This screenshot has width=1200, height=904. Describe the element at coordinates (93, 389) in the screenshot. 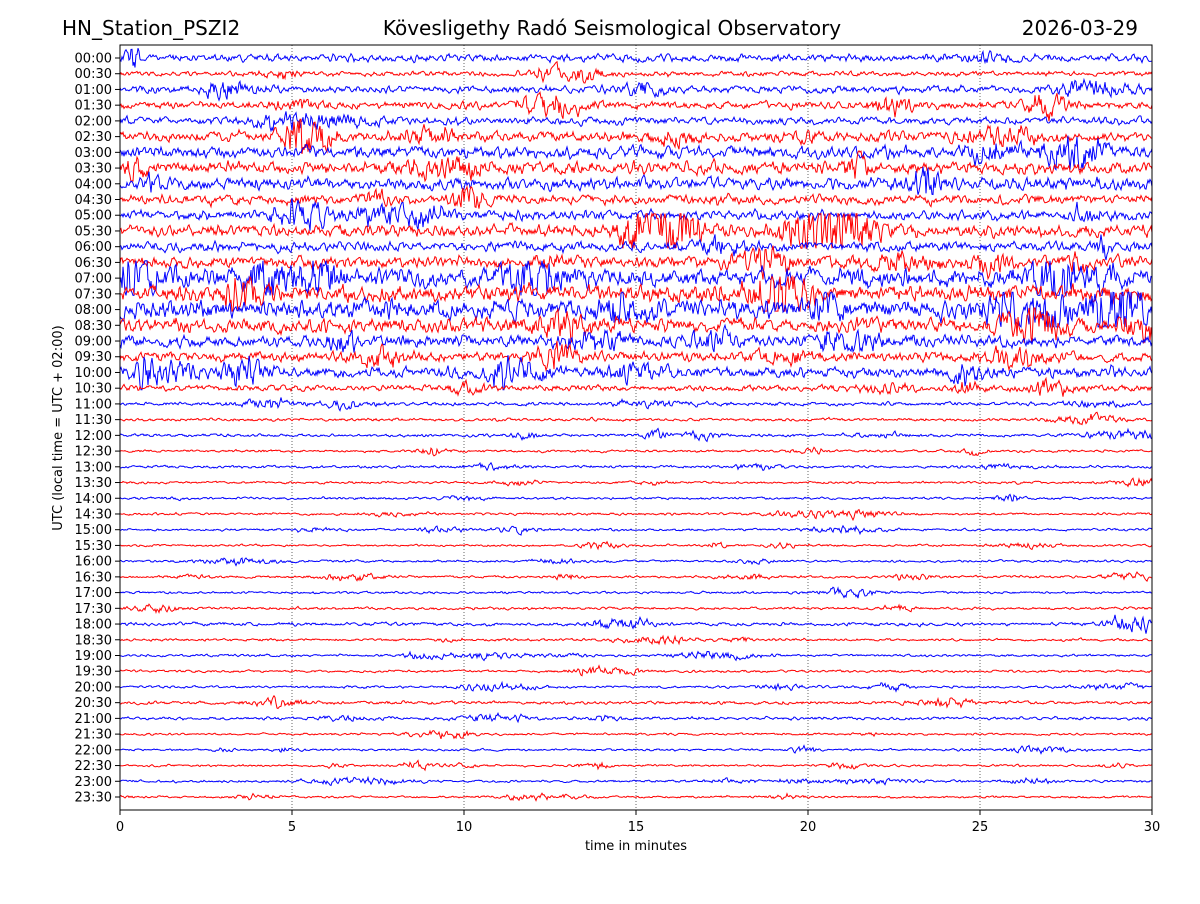

I see `y-tick-label: 10:30` at that location.